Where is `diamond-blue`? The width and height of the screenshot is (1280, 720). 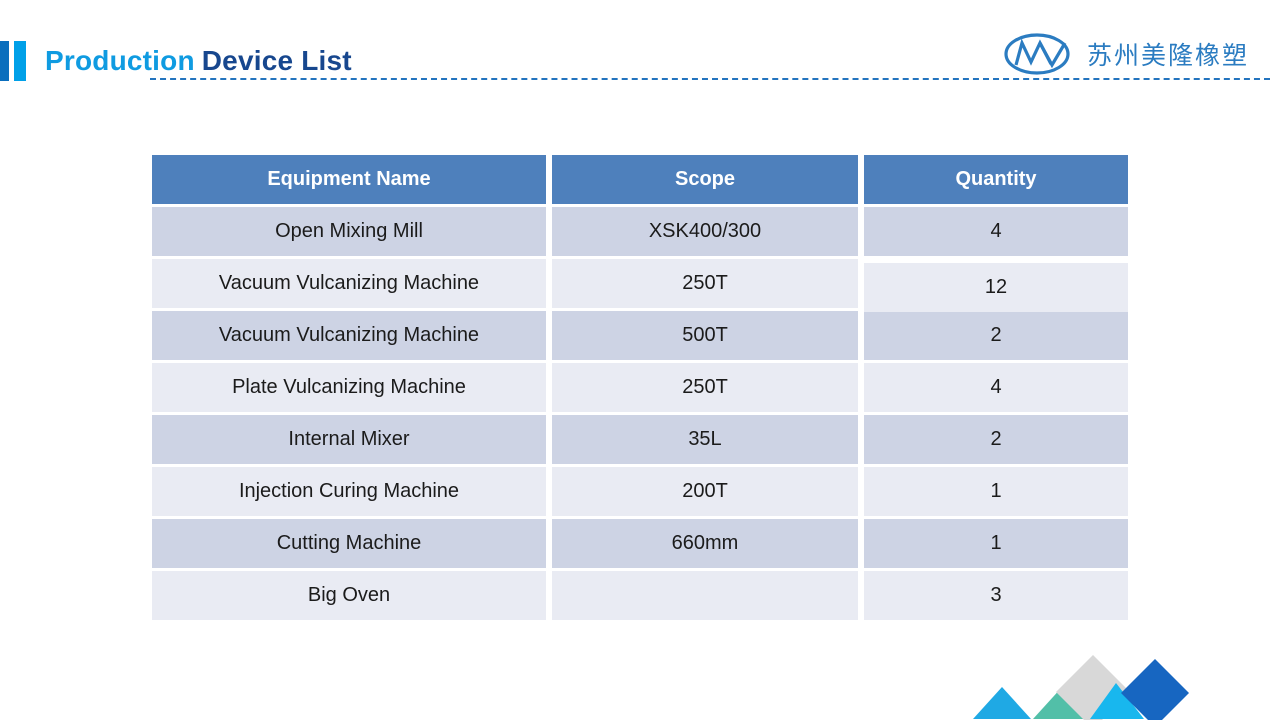 diamond-blue is located at coordinates (1155, 689).